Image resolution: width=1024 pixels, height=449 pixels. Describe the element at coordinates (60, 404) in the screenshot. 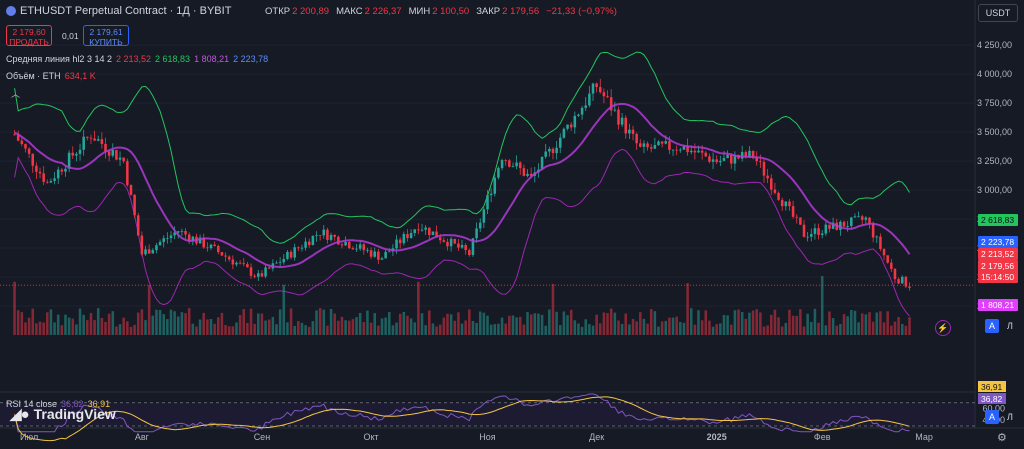

I see `rsi-legend: RSI 14 close 36,82 36,91` at that location.